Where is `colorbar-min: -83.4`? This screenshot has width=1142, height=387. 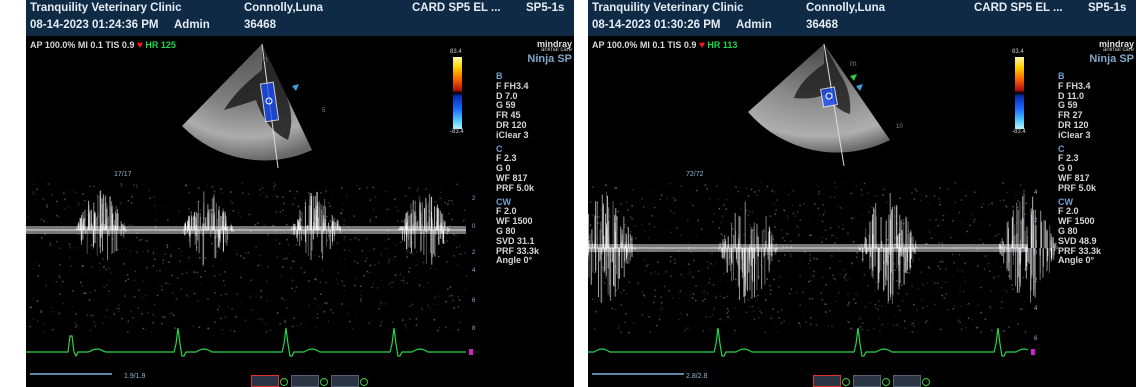
colorbar-min: -83.4 is located at coordinates (457, 132).